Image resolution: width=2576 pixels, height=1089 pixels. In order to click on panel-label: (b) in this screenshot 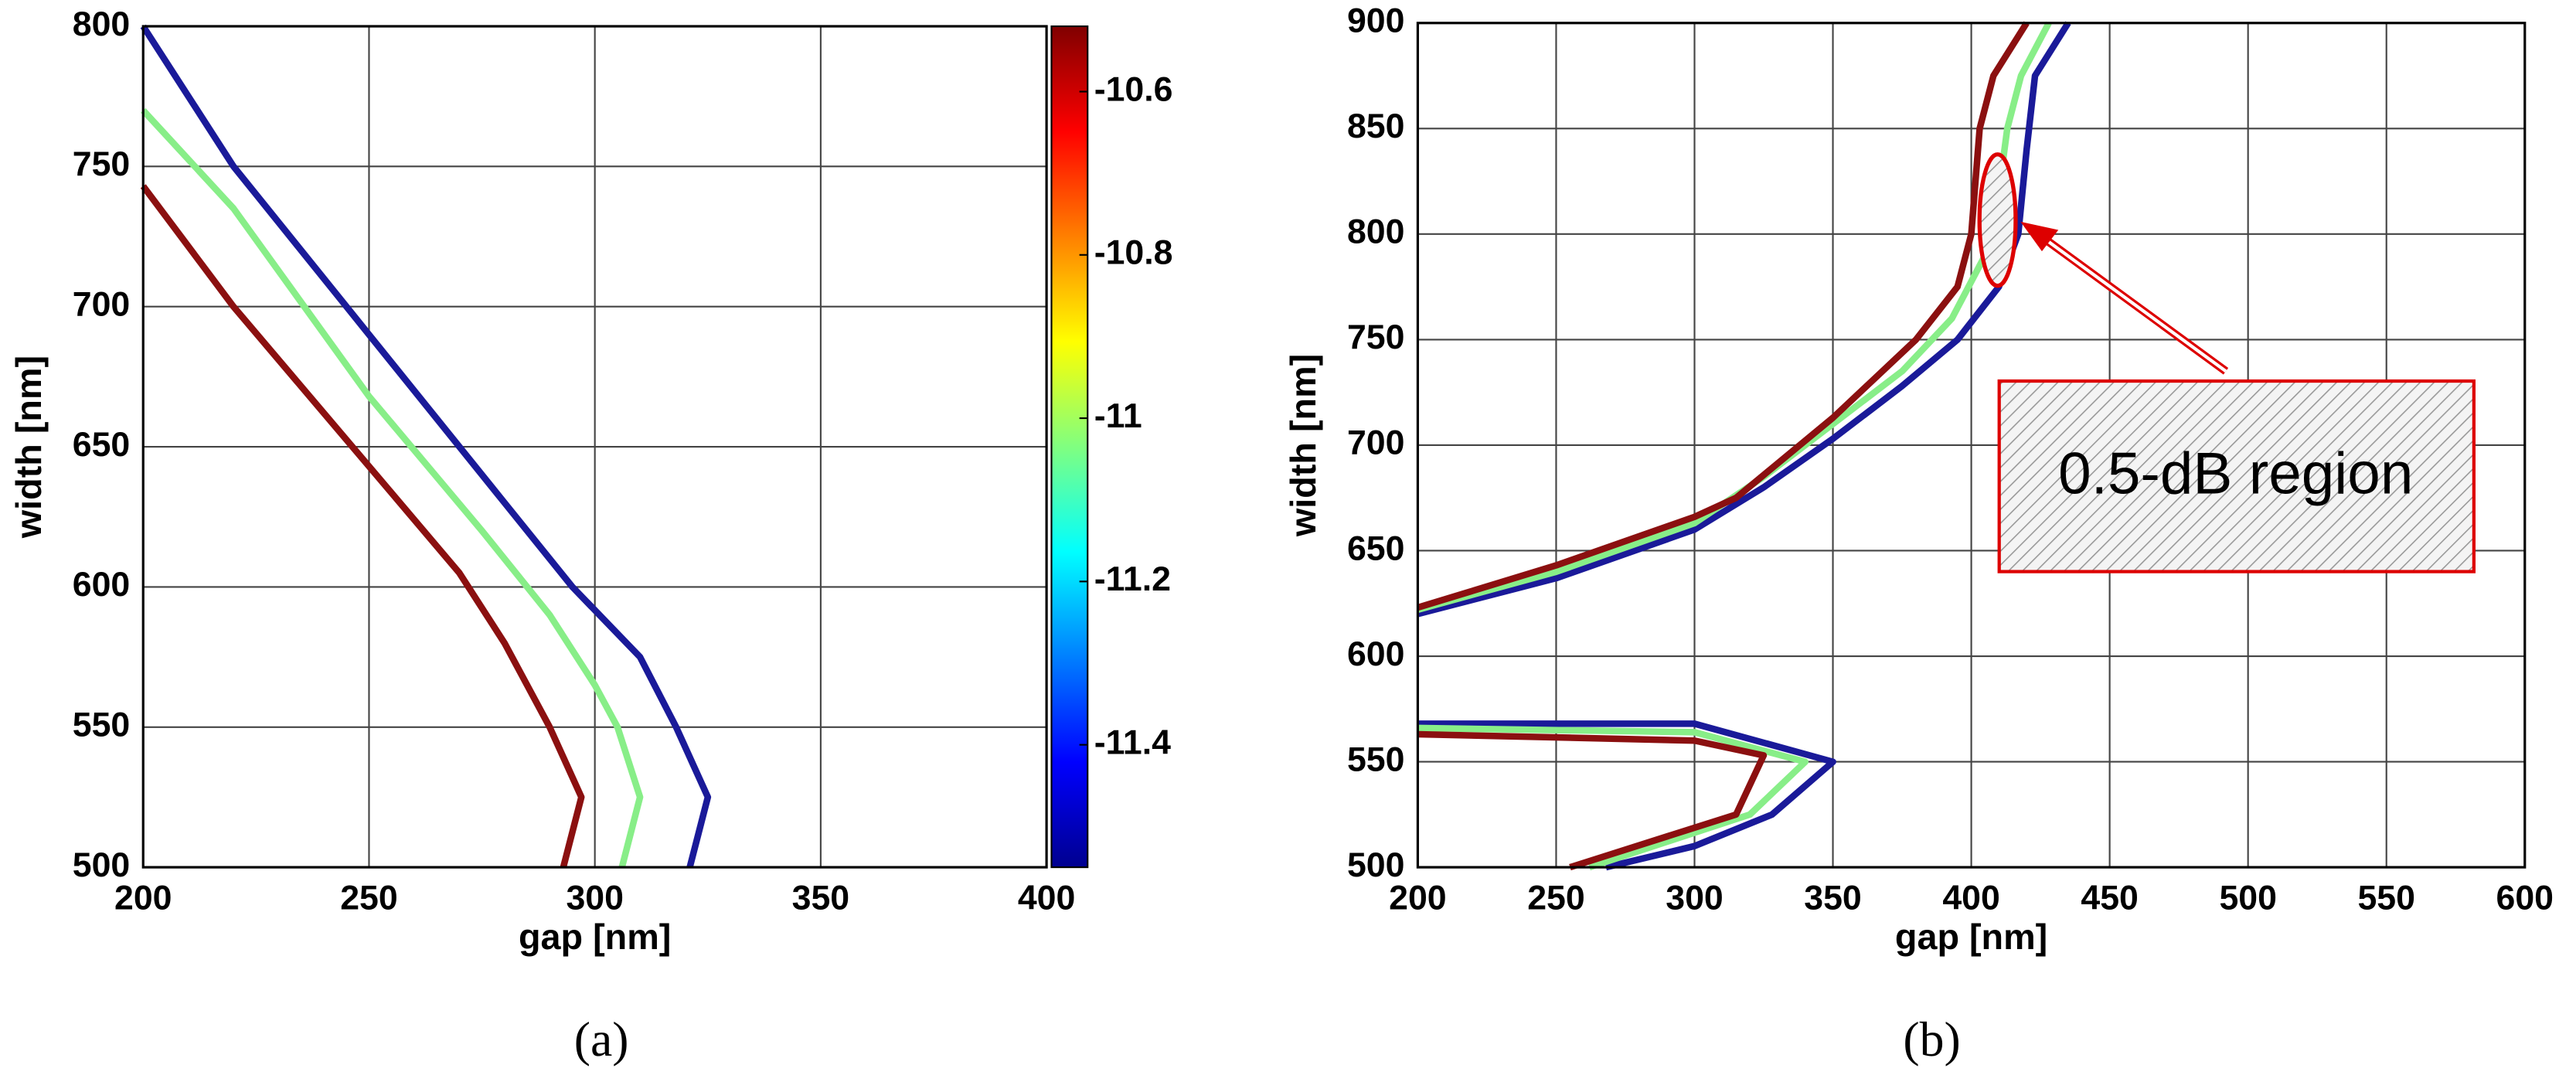, I will do `click(1932, 1039)`.